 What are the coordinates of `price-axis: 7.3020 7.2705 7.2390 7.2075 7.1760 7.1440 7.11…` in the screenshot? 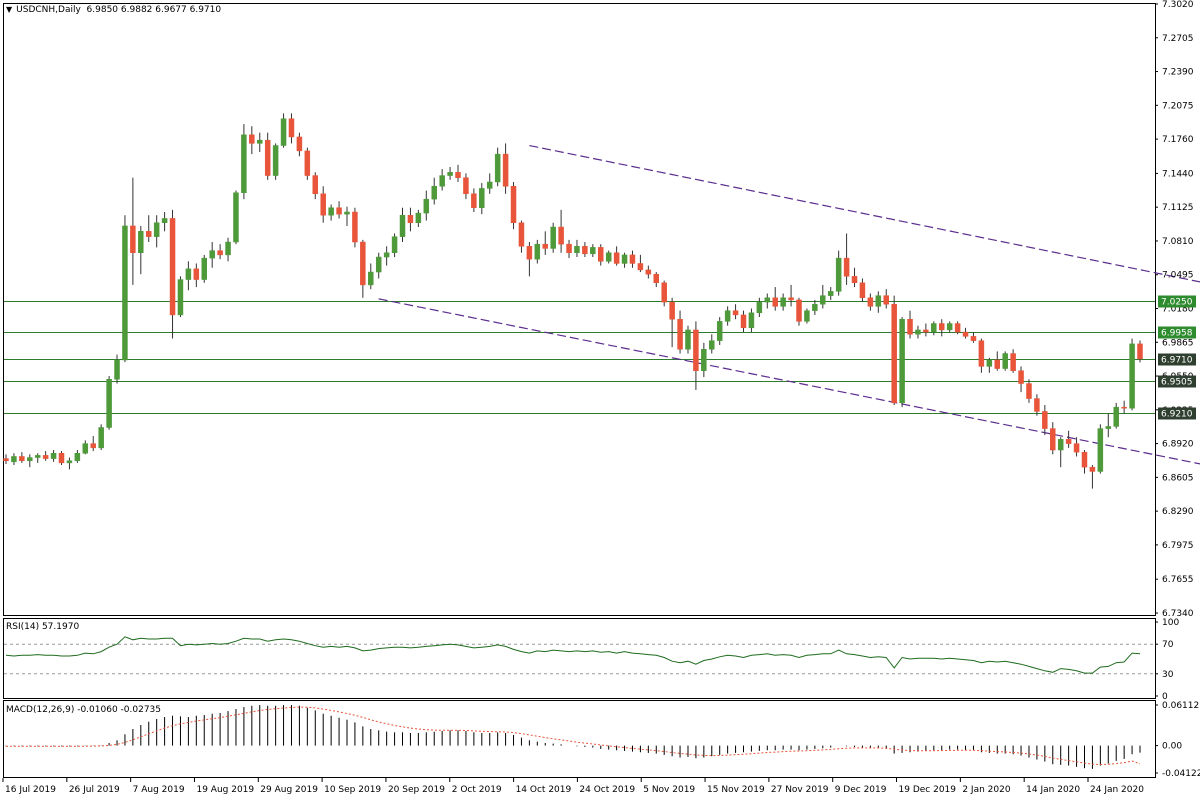 It's located at (1174, 309).